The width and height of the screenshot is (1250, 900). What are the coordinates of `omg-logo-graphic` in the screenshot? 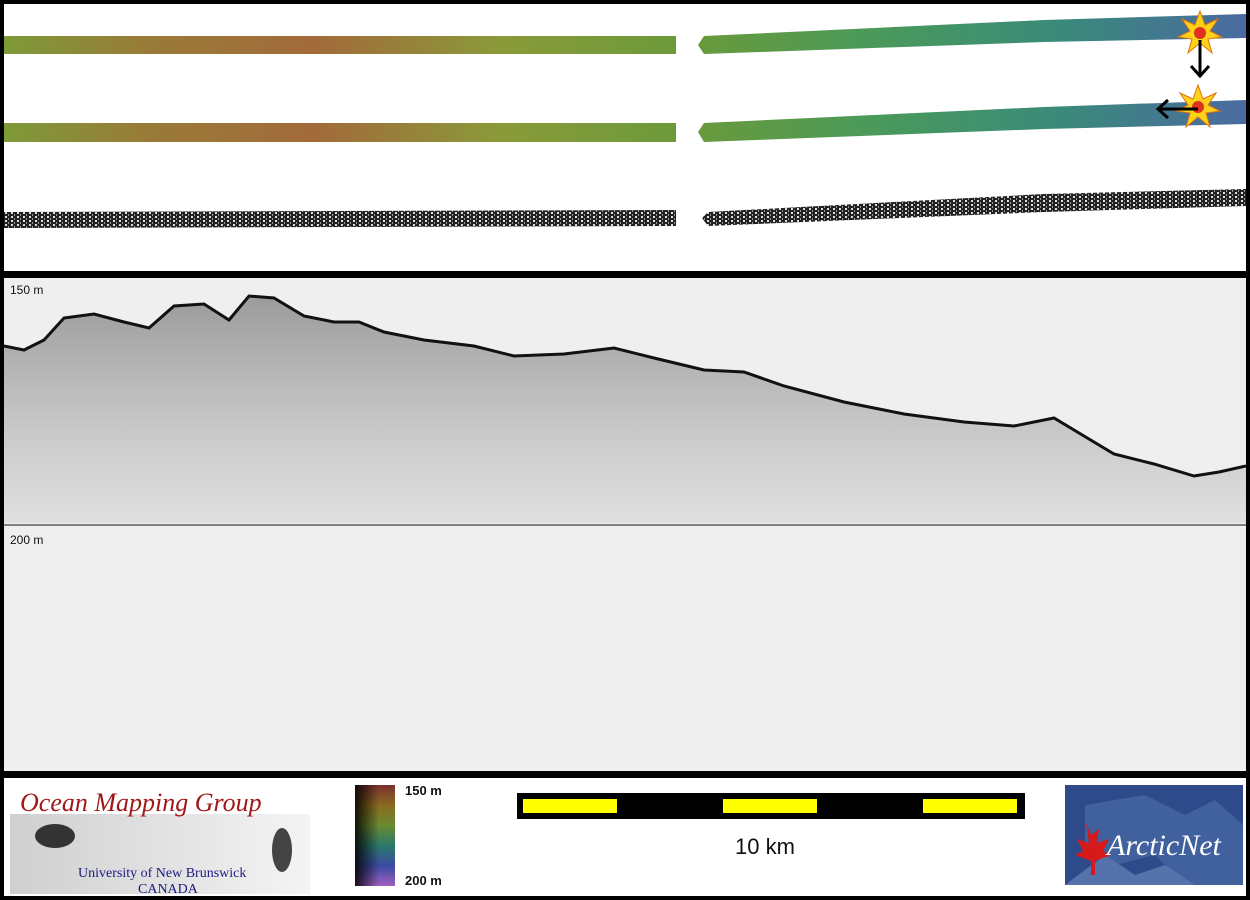 It's located at (160, 854).